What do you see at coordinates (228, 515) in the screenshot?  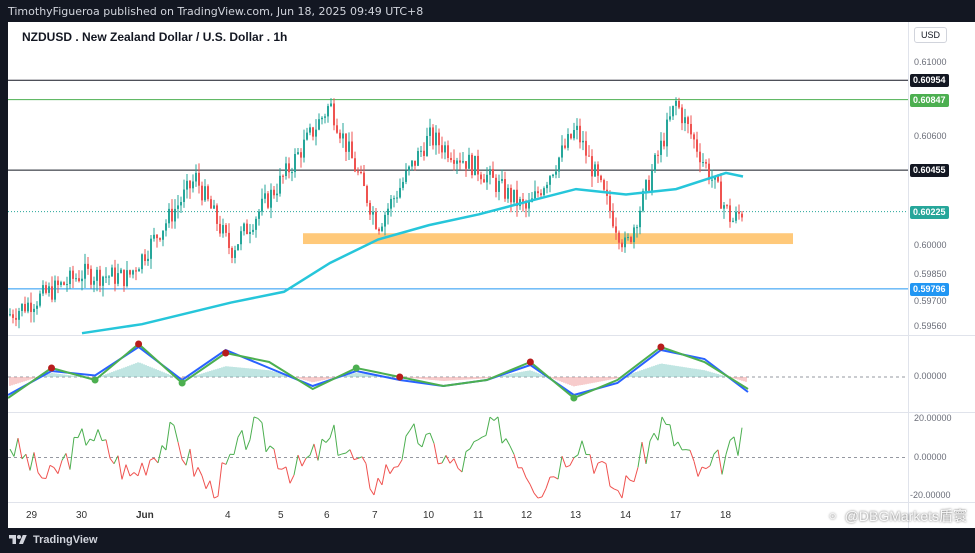 I see `time-tick-label: 4` at bounding box center [228, 515].